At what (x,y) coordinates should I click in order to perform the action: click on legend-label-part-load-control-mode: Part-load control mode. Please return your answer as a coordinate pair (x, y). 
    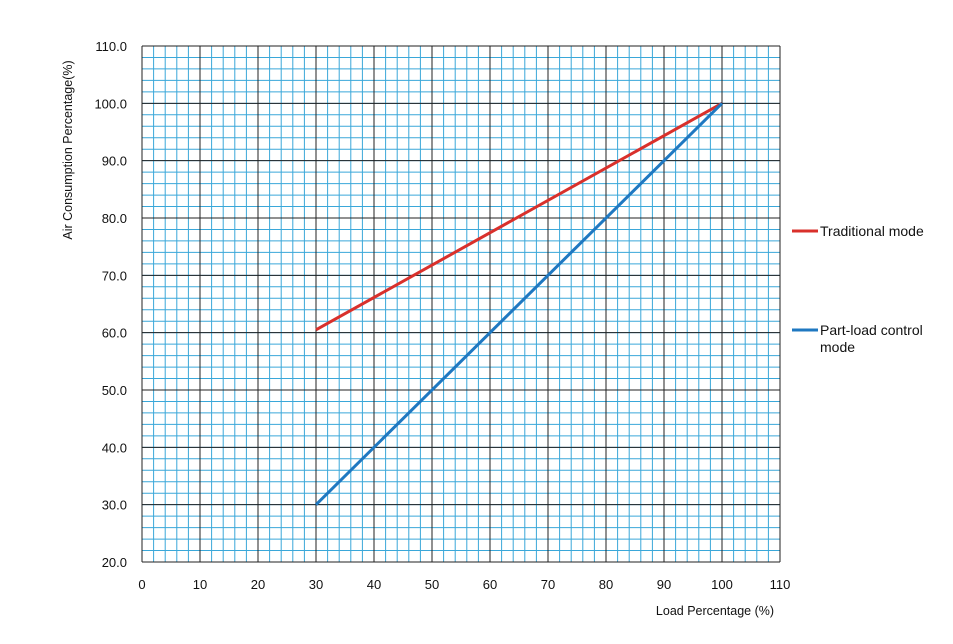
    Looking at the image, I should click on (871, 338).